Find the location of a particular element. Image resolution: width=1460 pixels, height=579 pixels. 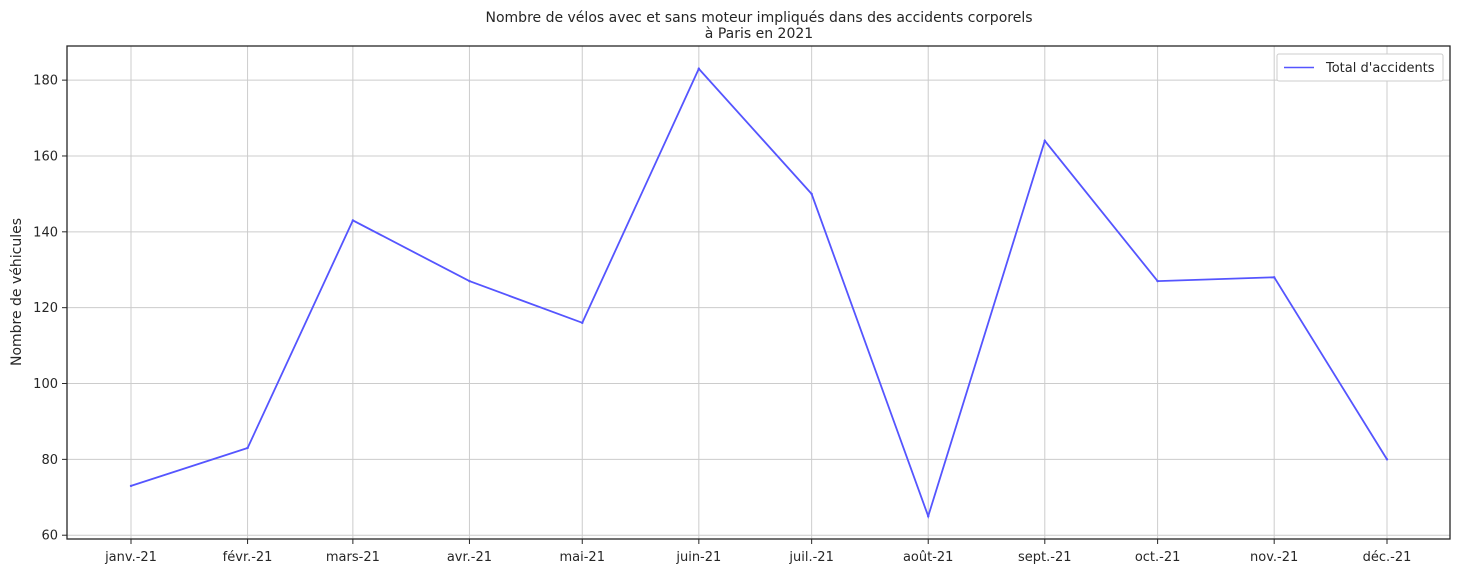

y-tick-label: 60 is located at coordinates (49, 536).